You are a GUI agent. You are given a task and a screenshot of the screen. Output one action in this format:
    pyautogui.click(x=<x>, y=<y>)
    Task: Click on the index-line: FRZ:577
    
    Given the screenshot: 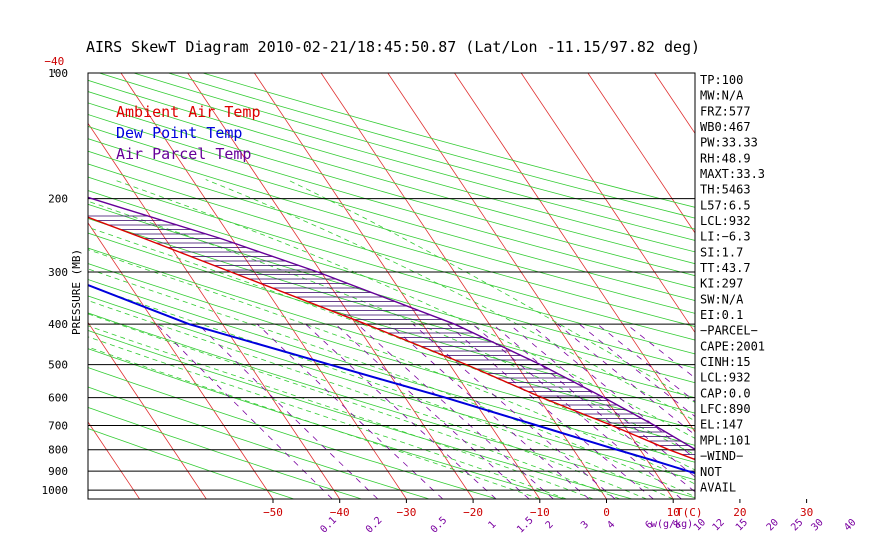 What is the action you would take?
    pyautogui.click(x=725, y=111)
    